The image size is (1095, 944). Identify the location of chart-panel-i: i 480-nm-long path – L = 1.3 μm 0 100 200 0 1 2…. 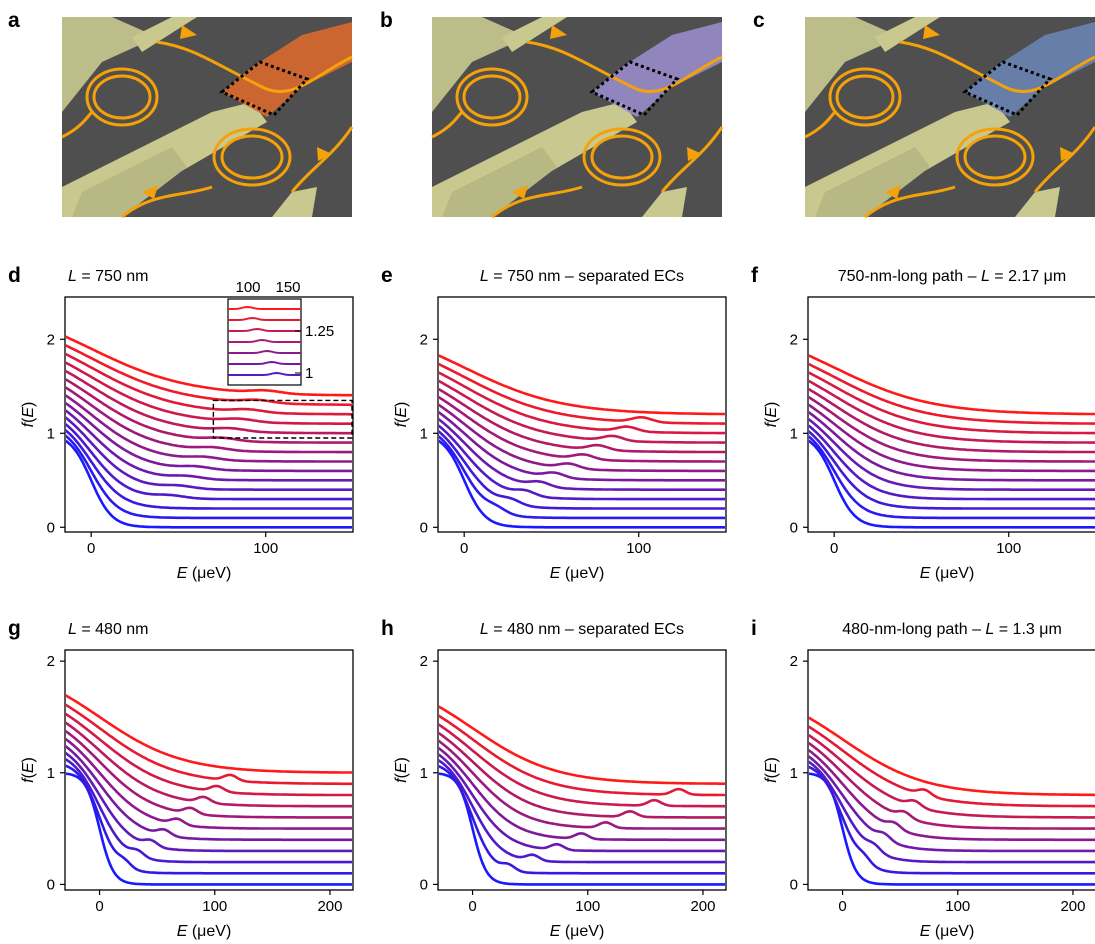
(923, 778).